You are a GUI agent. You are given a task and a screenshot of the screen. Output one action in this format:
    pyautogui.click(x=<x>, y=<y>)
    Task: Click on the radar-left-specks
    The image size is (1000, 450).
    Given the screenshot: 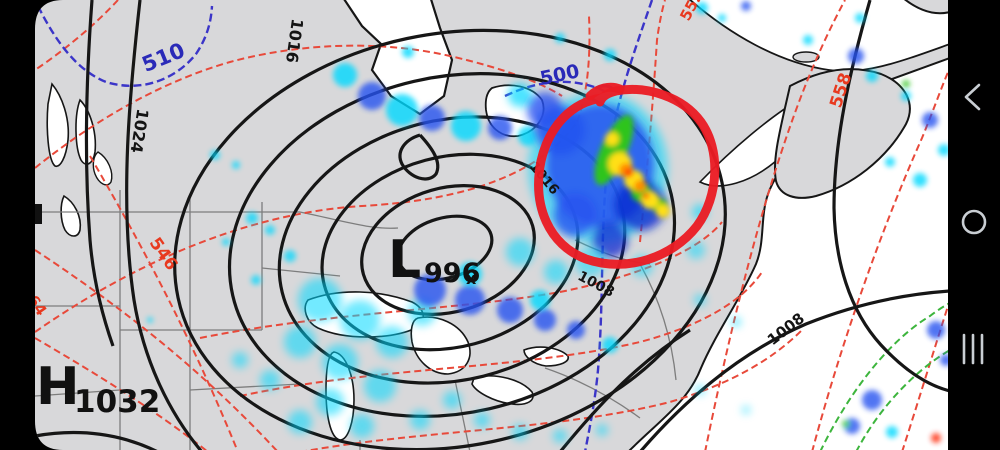 What is the action you would take?
    pyautogui.click(x=221, y=236)
    